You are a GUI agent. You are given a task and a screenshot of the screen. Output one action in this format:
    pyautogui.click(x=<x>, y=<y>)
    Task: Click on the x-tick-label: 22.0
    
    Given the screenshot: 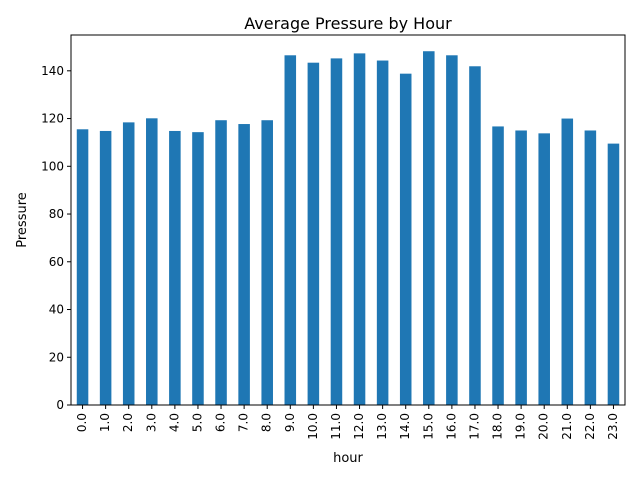 What is the action you would take?
    pyautogui.click(x=590, y=426)
    